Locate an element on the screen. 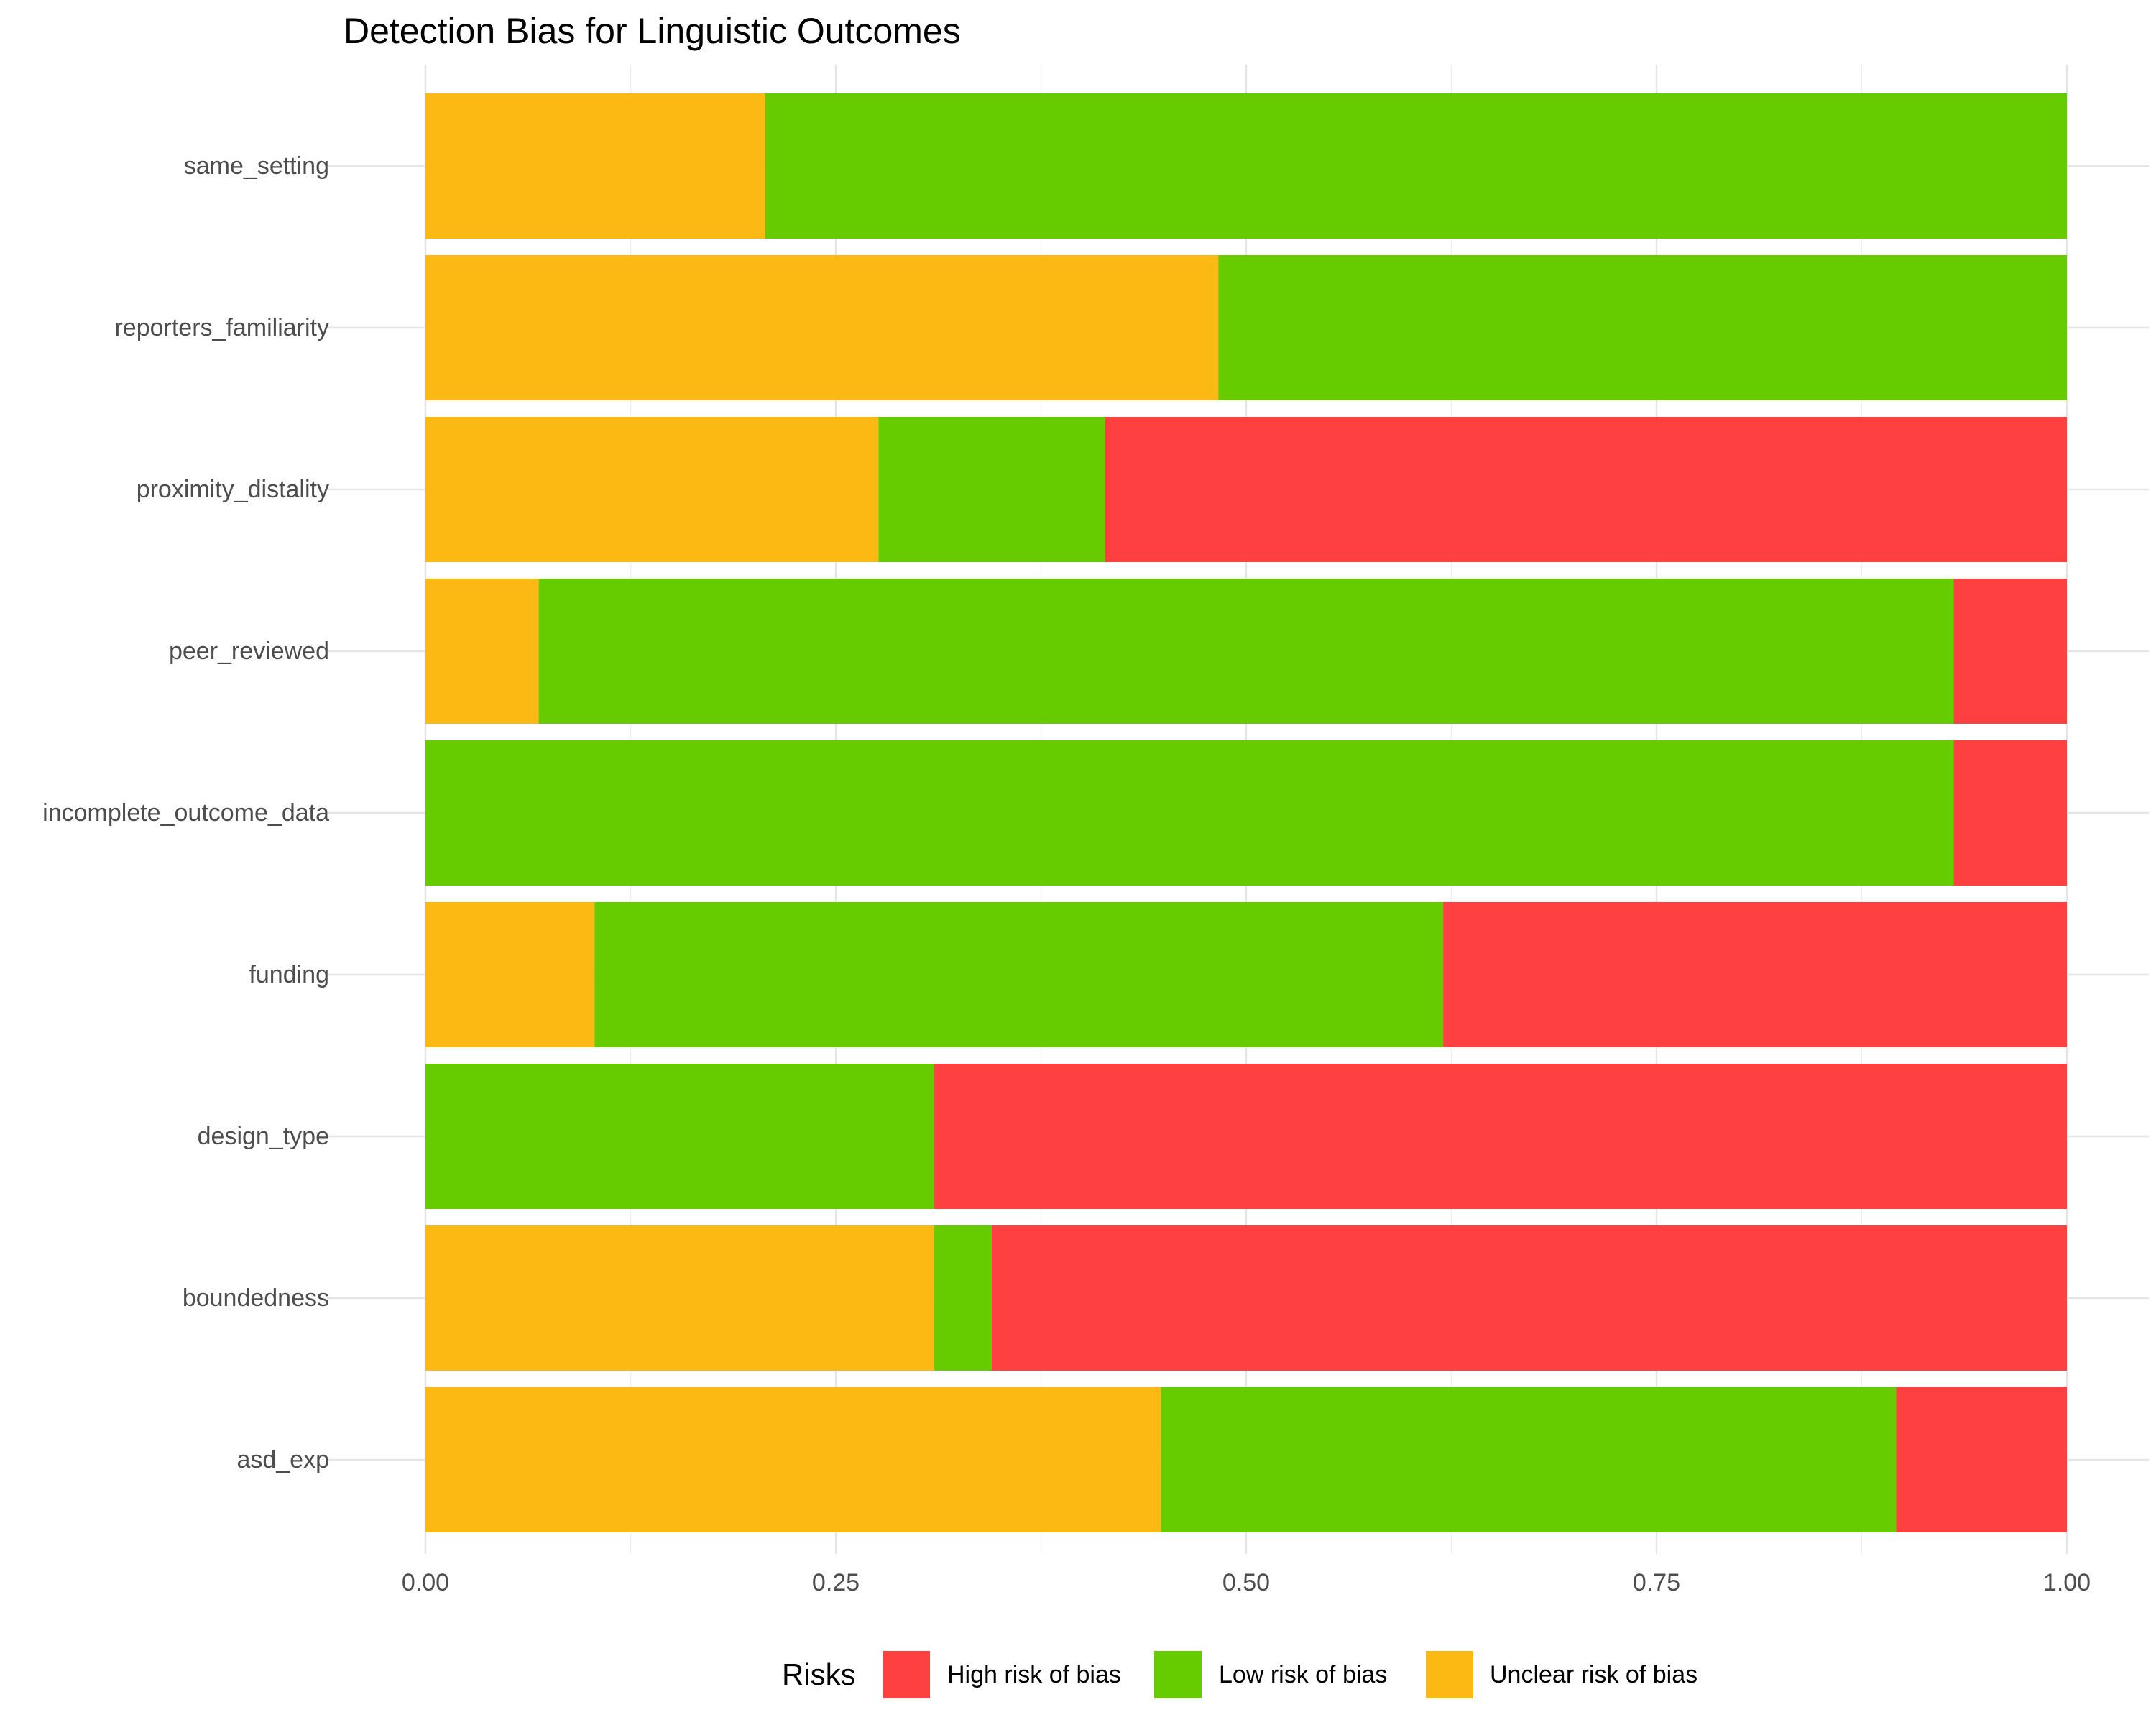  bar-segment-peer_reviewed-high-risk-of-bias is located at coordinates (2010, 651).